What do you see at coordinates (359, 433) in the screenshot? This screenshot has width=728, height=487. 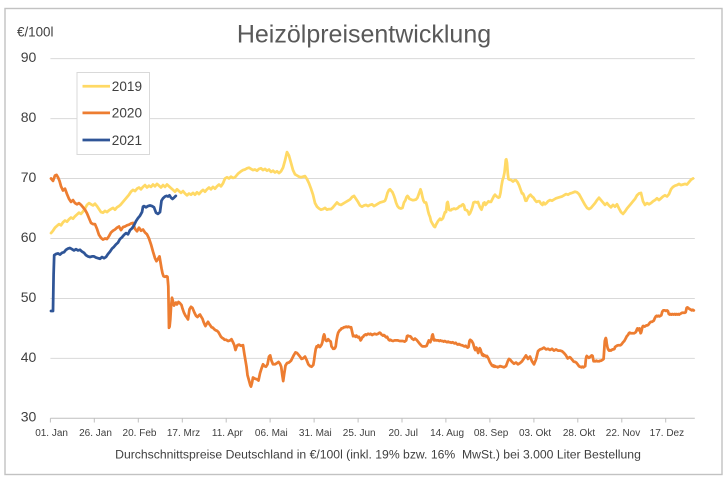 I see `svg-text: 25. Jun` at bounding box center [359, 433].